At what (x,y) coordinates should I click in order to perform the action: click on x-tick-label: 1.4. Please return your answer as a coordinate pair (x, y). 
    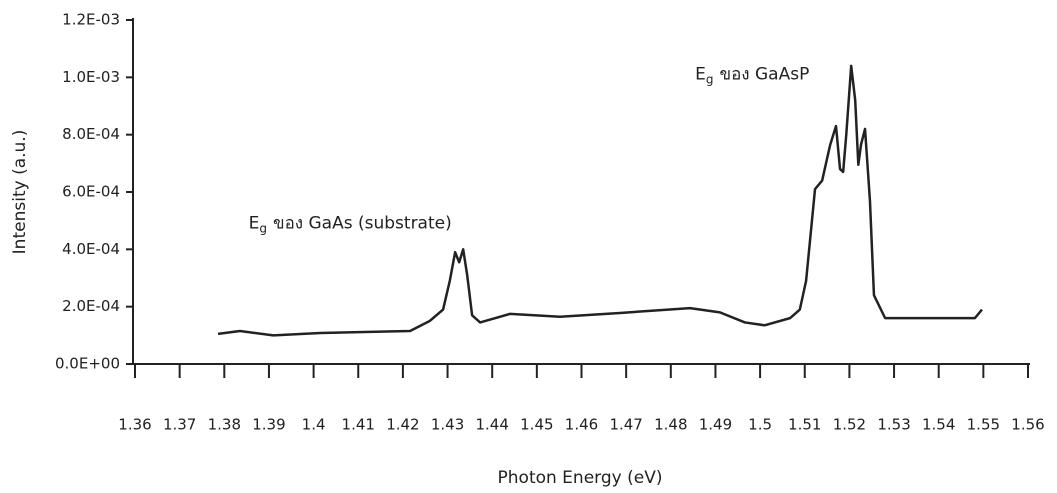
    Looking at the image, I should click on (314, 425).